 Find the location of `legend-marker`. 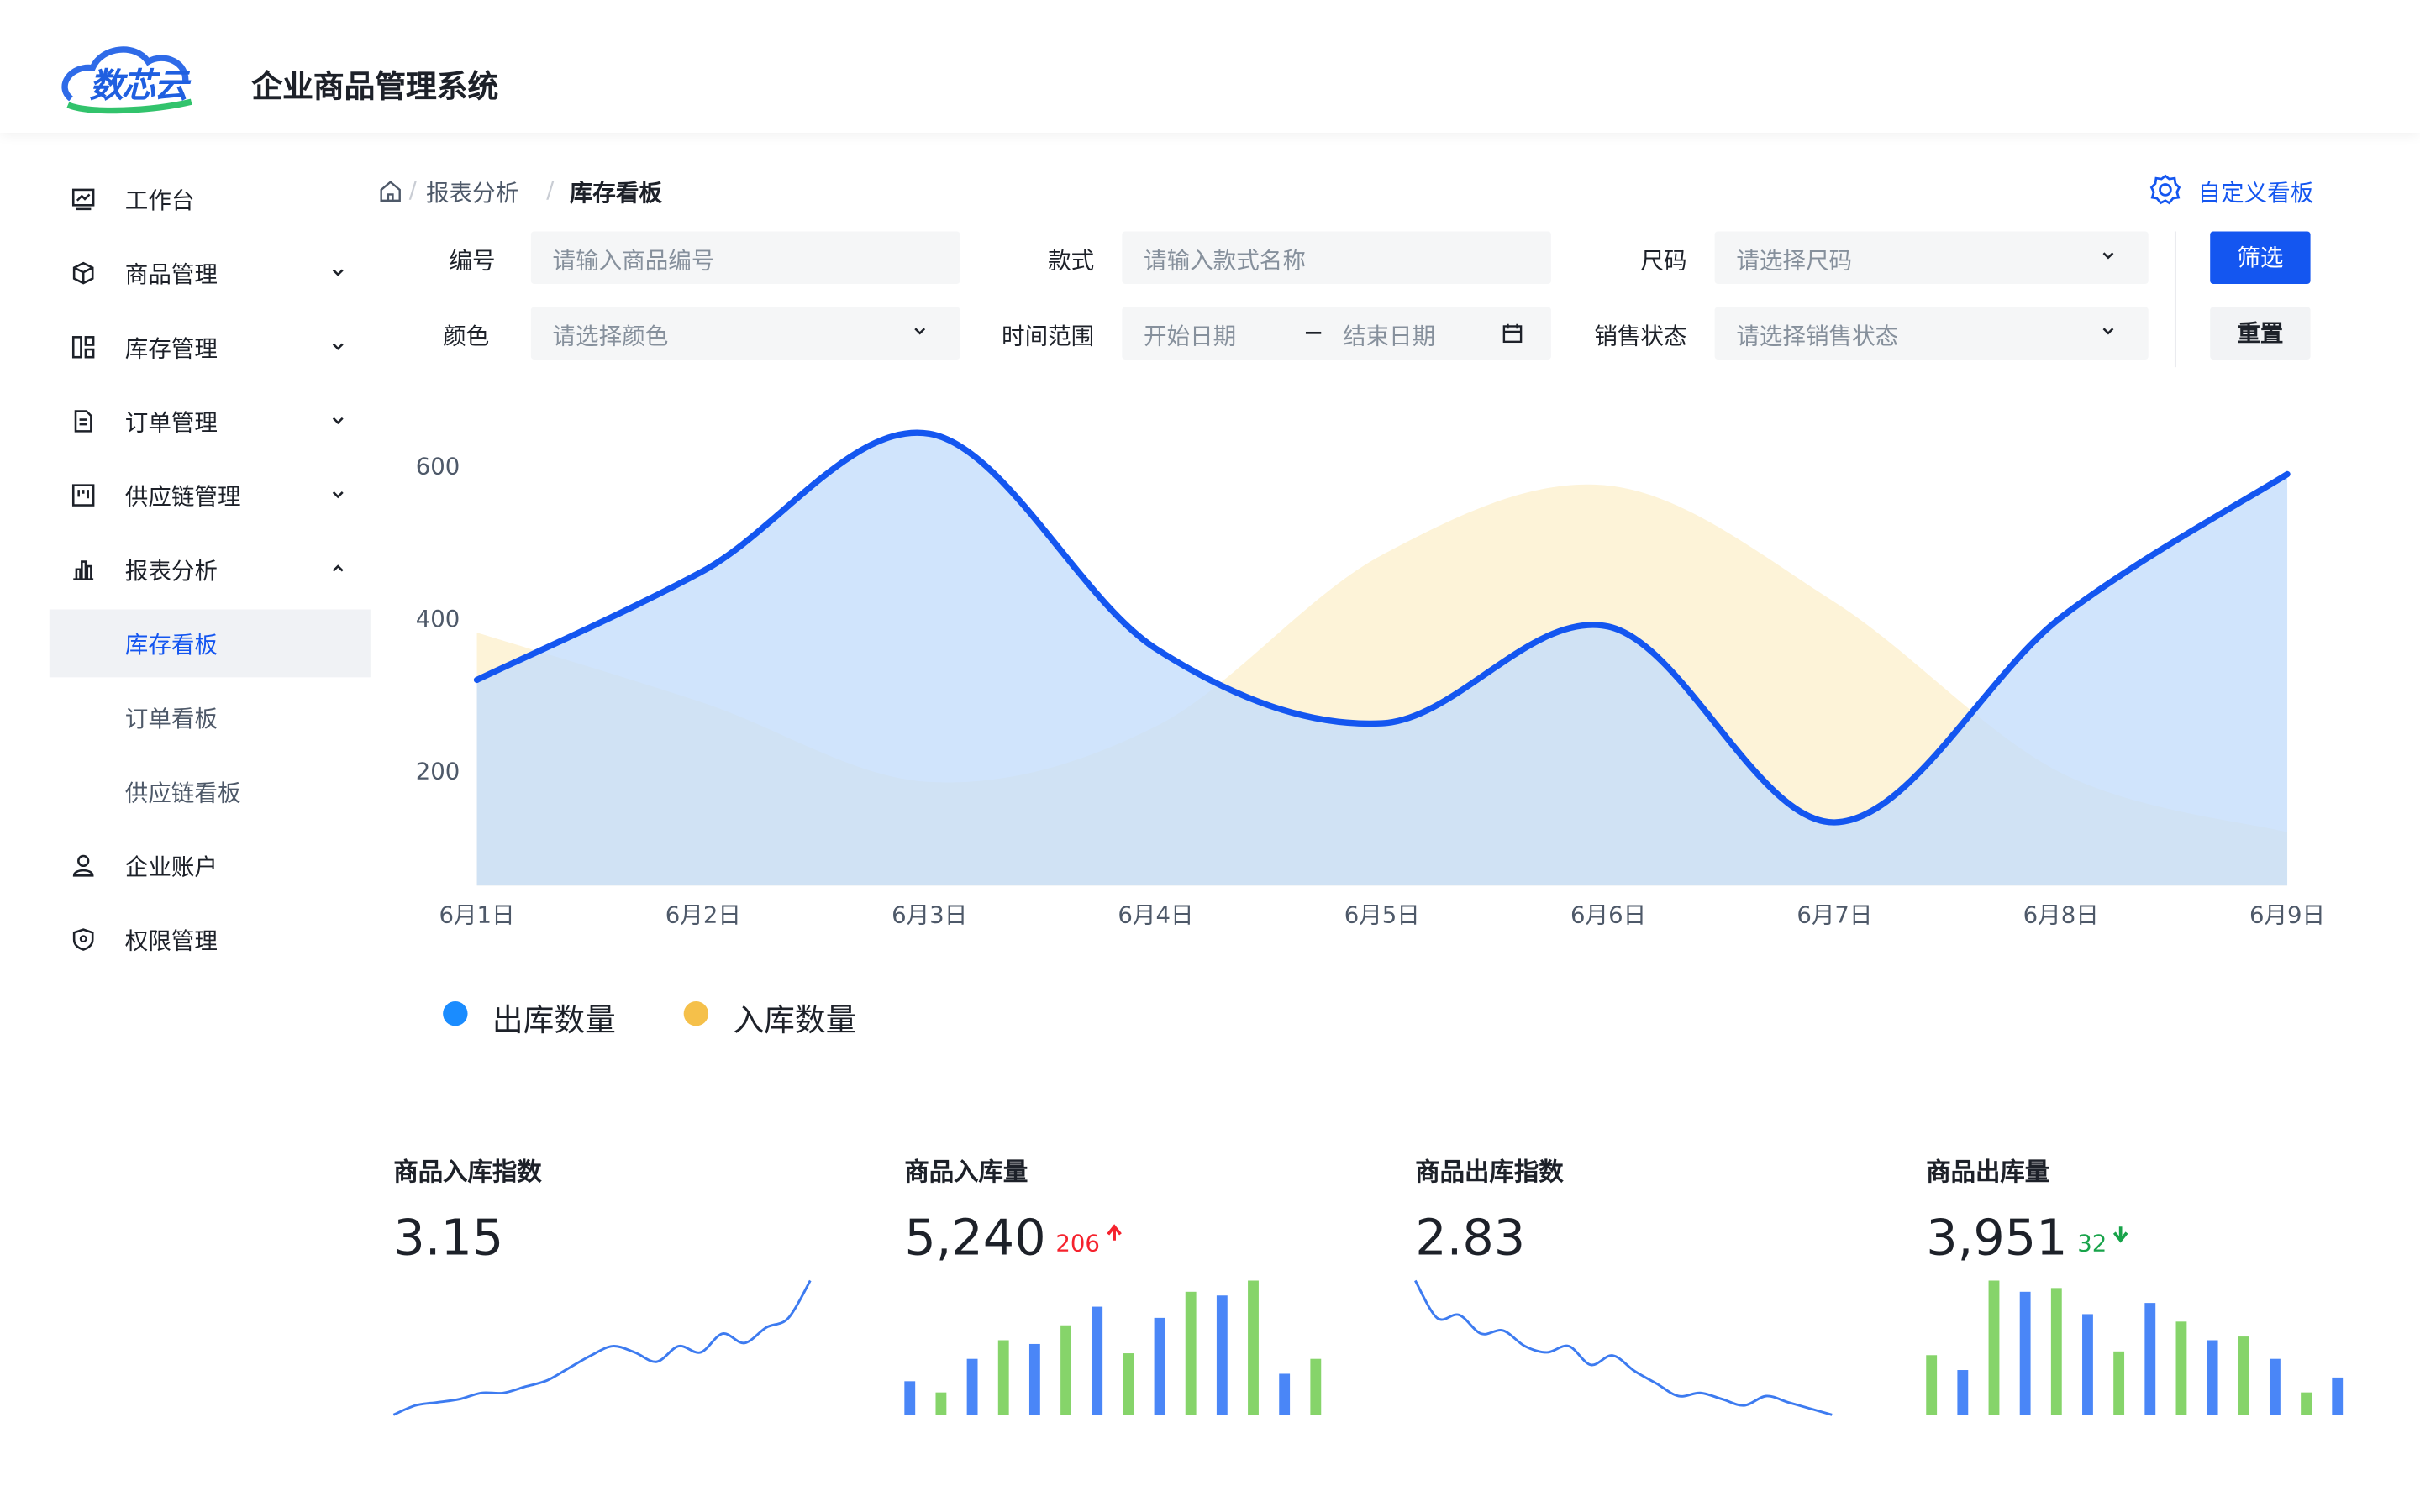

legend-marker is located at coordinates (455, 1013).